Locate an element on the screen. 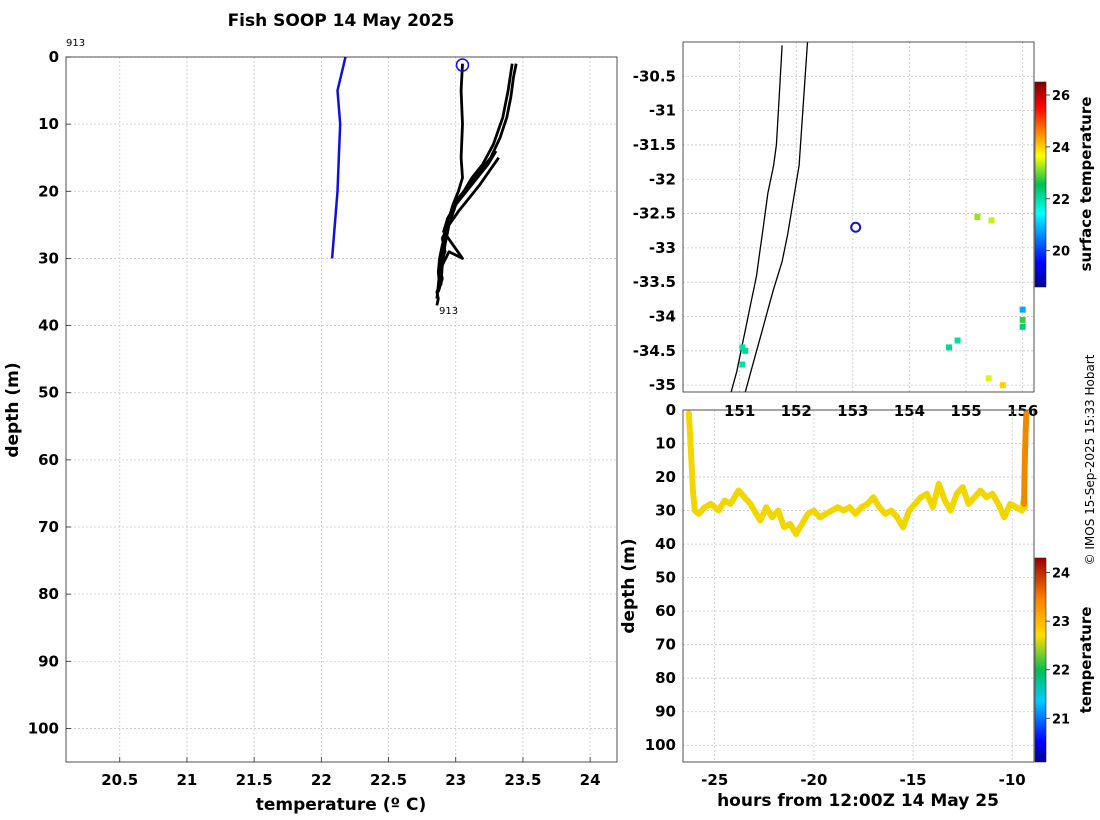 This screenshot has height=820, width=1100. map-position-marker is located at coordinates (856, 227).